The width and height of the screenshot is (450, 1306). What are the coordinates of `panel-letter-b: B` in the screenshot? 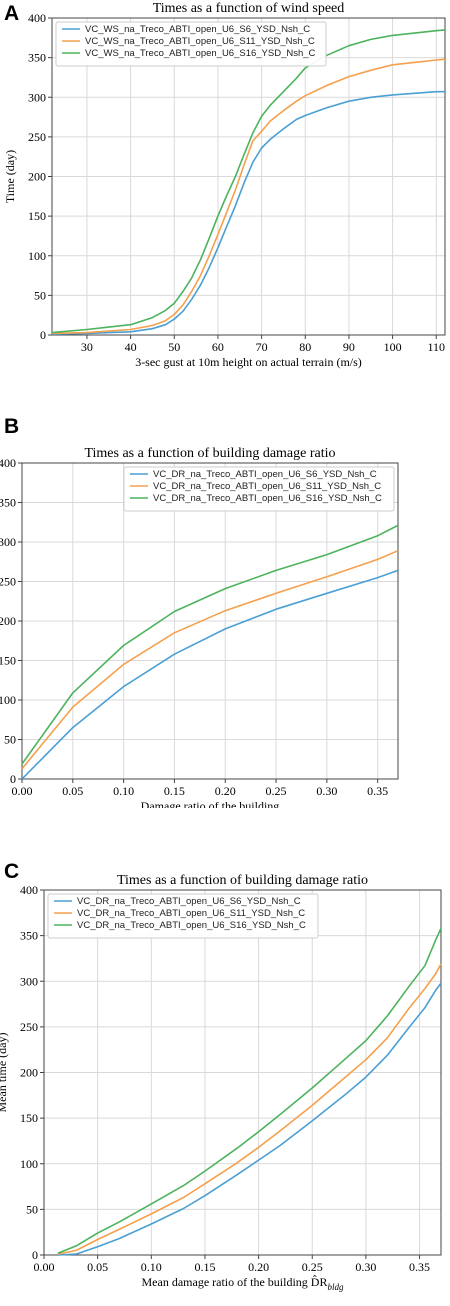 It's located at (12, 426).